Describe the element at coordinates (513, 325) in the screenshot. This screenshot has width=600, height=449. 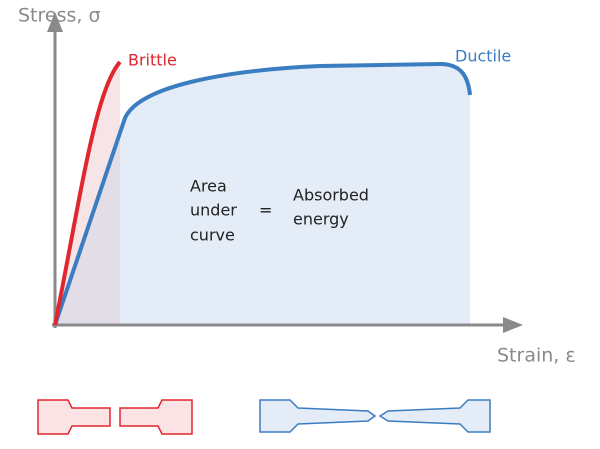
I see `x-axis-arrow` at that location.